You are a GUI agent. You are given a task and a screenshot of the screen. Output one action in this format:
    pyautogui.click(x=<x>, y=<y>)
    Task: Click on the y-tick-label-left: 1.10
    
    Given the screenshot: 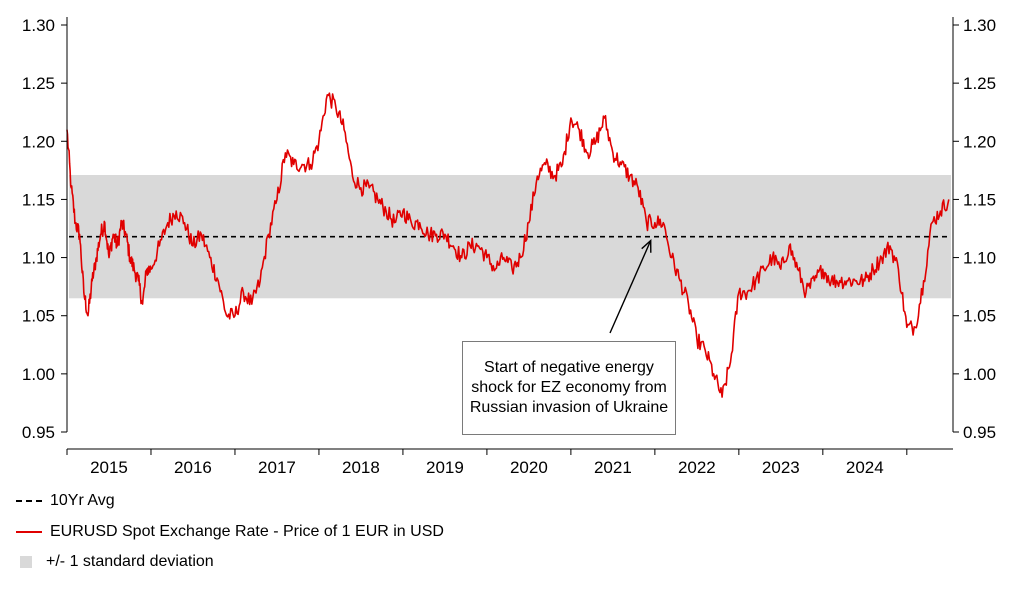 What is the action you would take?
    pyautogui.click(x=38, y=258)
    